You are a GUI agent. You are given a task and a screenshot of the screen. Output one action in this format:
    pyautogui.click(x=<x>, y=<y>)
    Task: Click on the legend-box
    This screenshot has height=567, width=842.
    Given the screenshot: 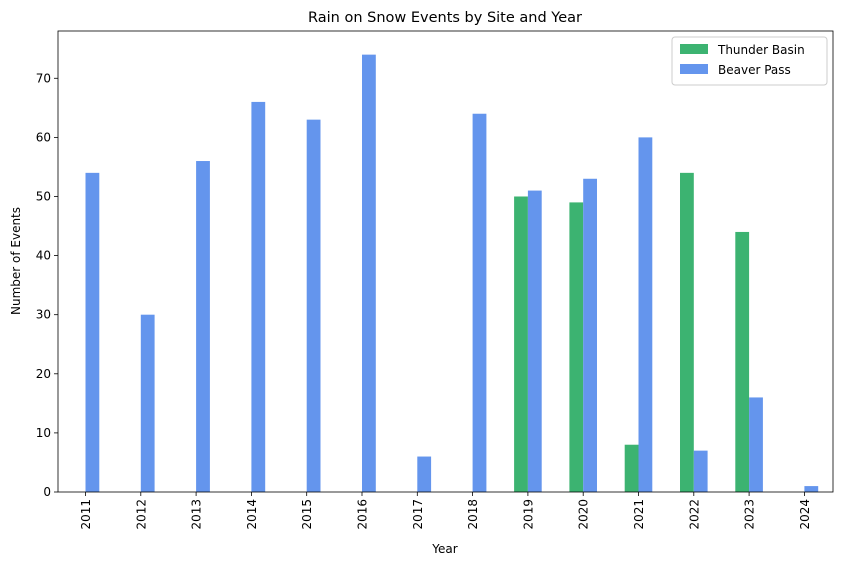 What is the action you would take?
    pyautogui.click(x=749, y=61)
    